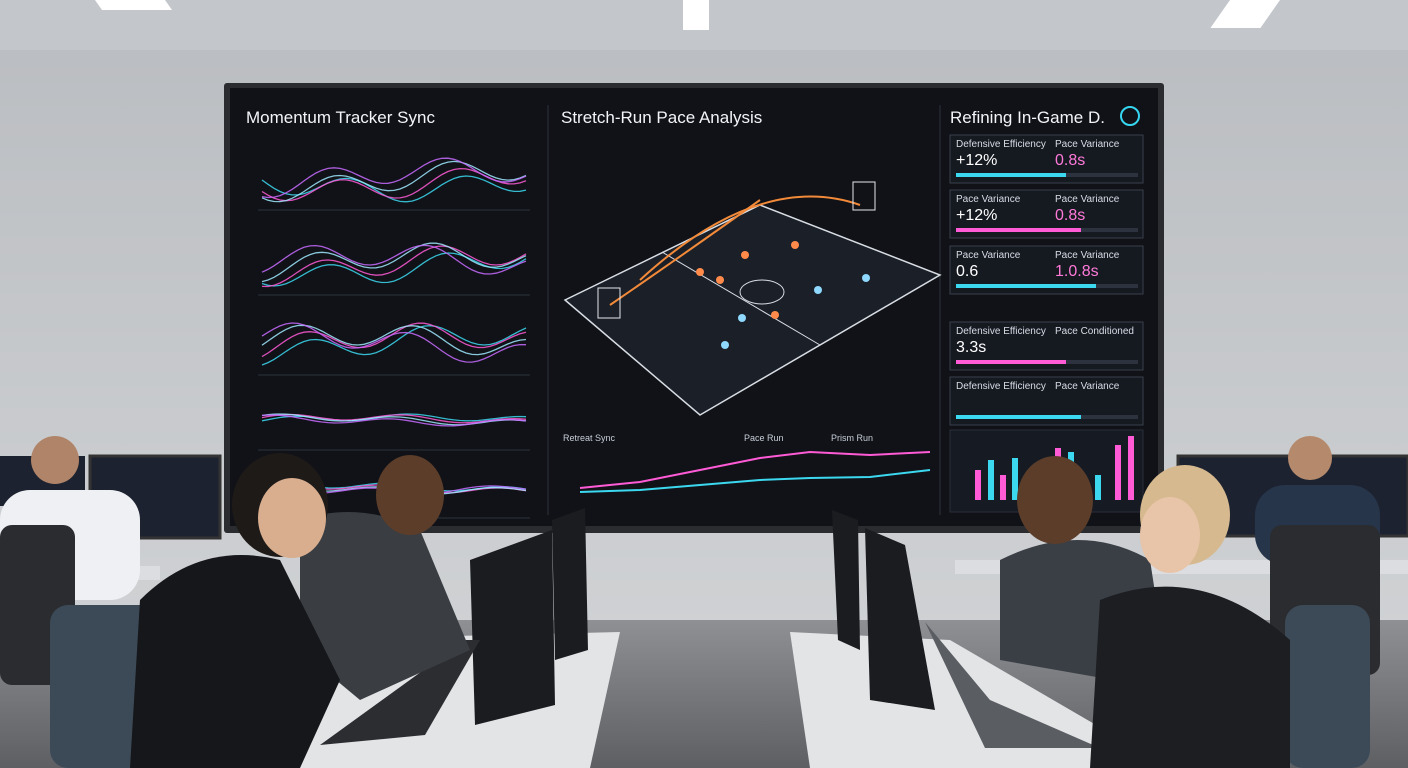 The width and height of the screenshot is (1408, 768). Describe the element at coordinates (1046, 270) in the screenshot. I see `metric-card: Pace Variance Pace Variance 0.6 1.0.8s` at that location.